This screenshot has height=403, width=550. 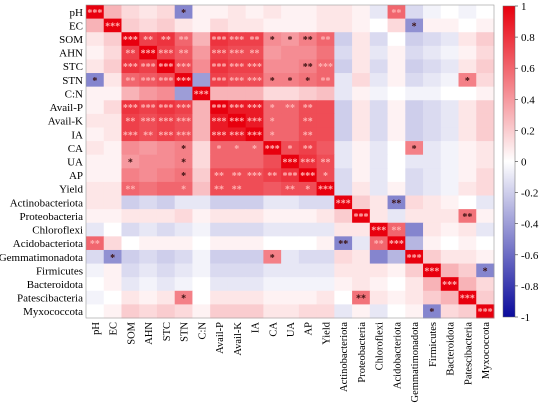 What do you see at coordinates (166, 148) in the screenshot?
I see `heatmap-cell-CA-STC` at bounding box center [166, 148].